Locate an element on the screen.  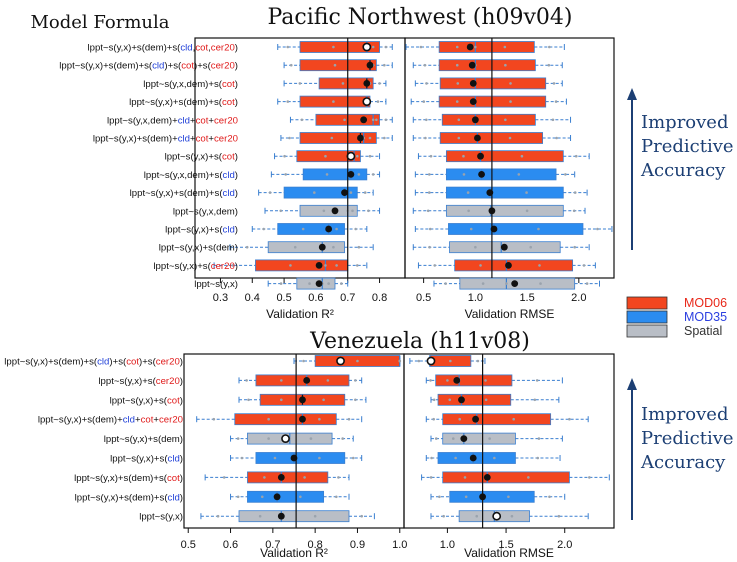
formula-segment: lppt~s(y,x,dem) is located at coordinates (205, 211).